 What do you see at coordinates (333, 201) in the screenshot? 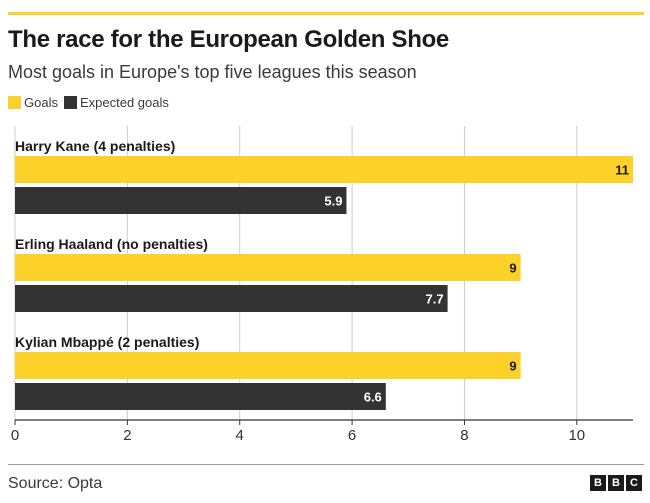
I see `data-label-expected-goals: 5.9` at bounding box center [333, 201].